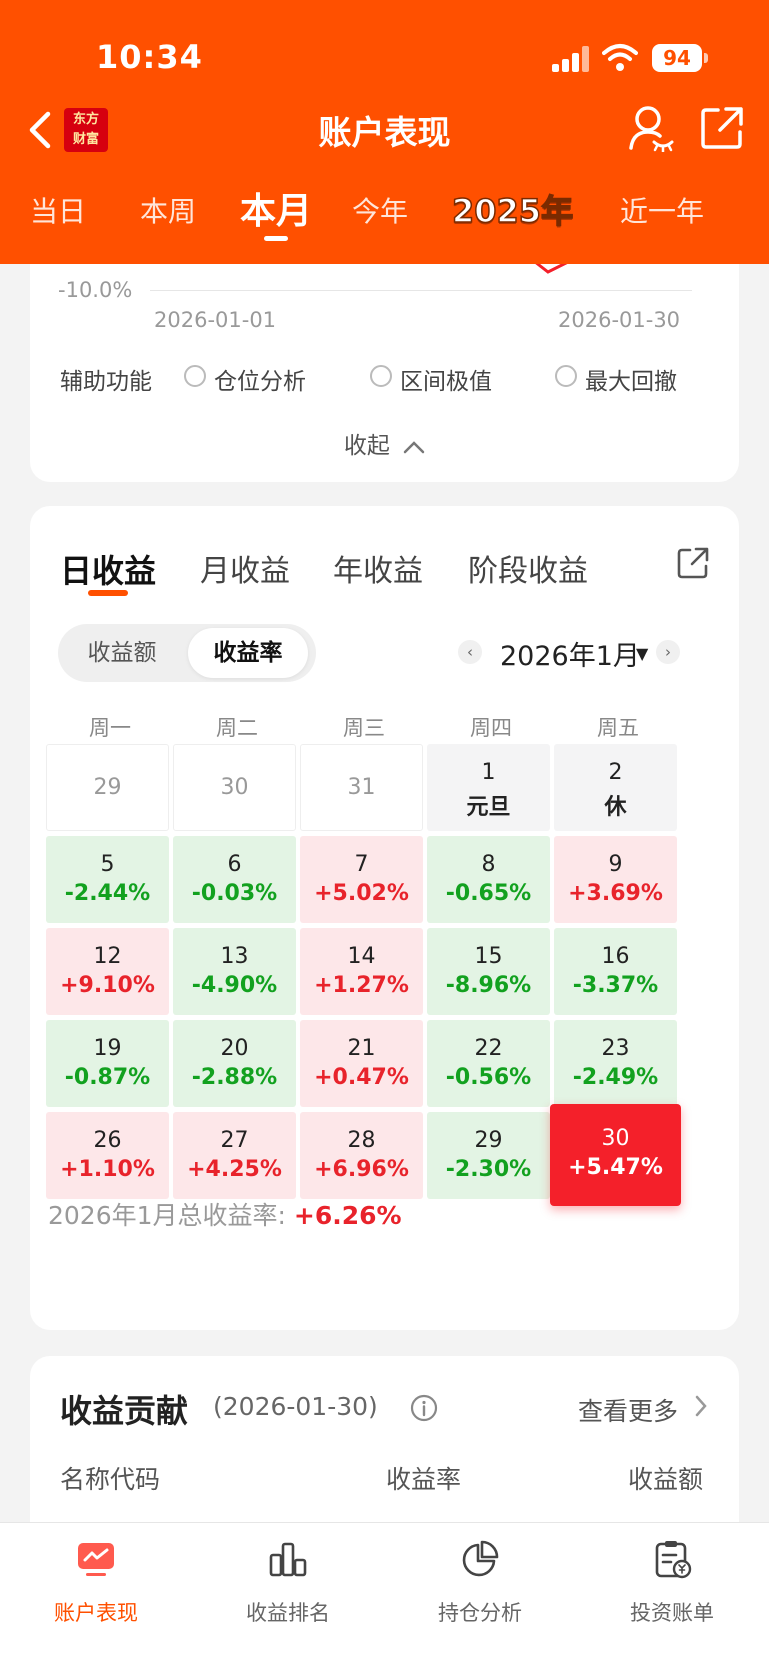 The image size is (769, 1665). Describe the element at coordinates (615, 971) in the screenshot. I see `calendar-day-cell: 16 -3.37%` at that location.